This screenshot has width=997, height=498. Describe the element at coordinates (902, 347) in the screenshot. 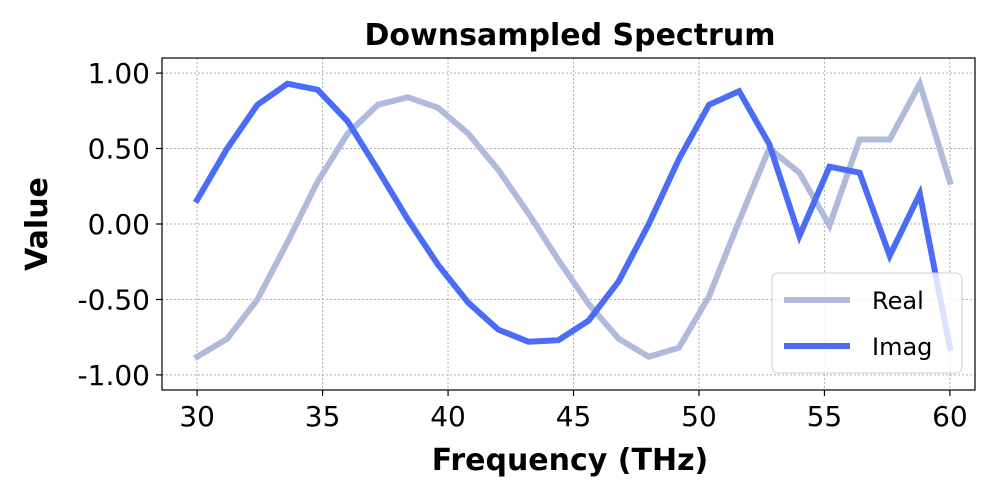

I see `legend-label-imag: Imag` at that location.